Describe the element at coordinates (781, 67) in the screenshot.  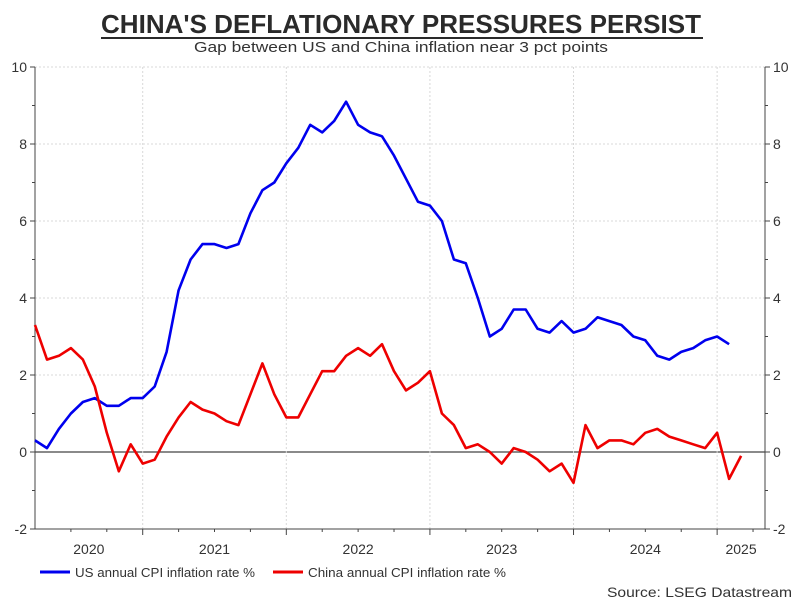
I see `y-tick-label-right: 10` at that location.